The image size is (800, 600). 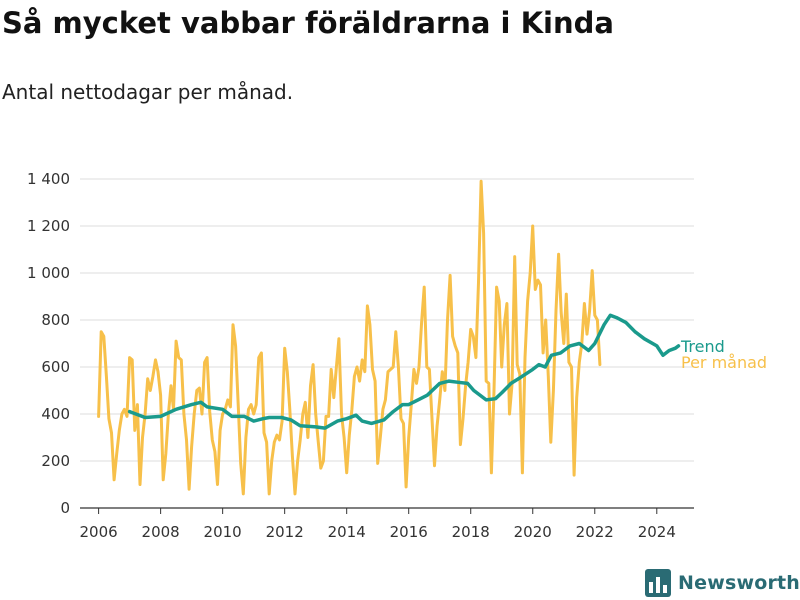 I want to click on x-tick-label: 2006, so click(x=99, y=532).